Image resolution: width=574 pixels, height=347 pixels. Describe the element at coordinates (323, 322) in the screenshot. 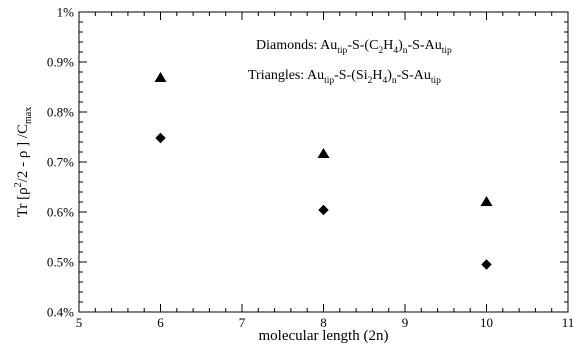

I see `x-tick-label: 8` at that location.